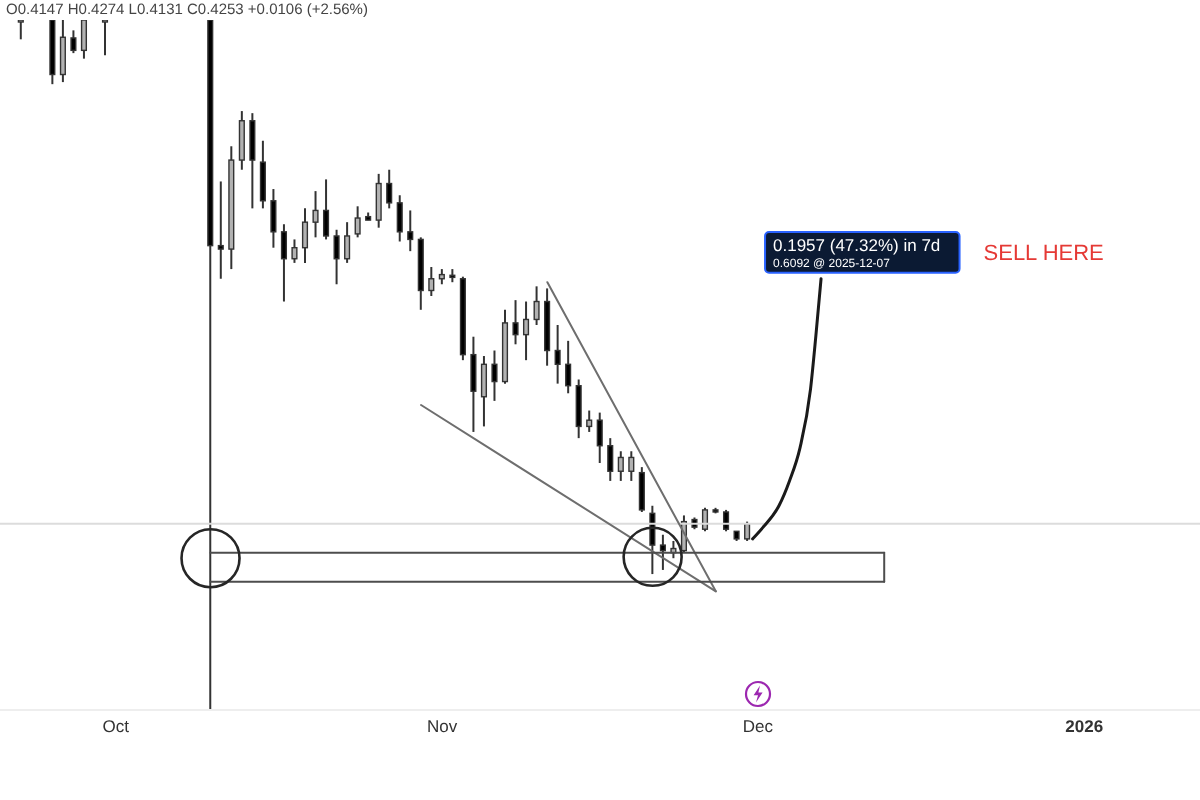 The image size is (1200, 800). I want to click on annotation: 0.1957 (47.32%) in 7d, so click(857, 245).